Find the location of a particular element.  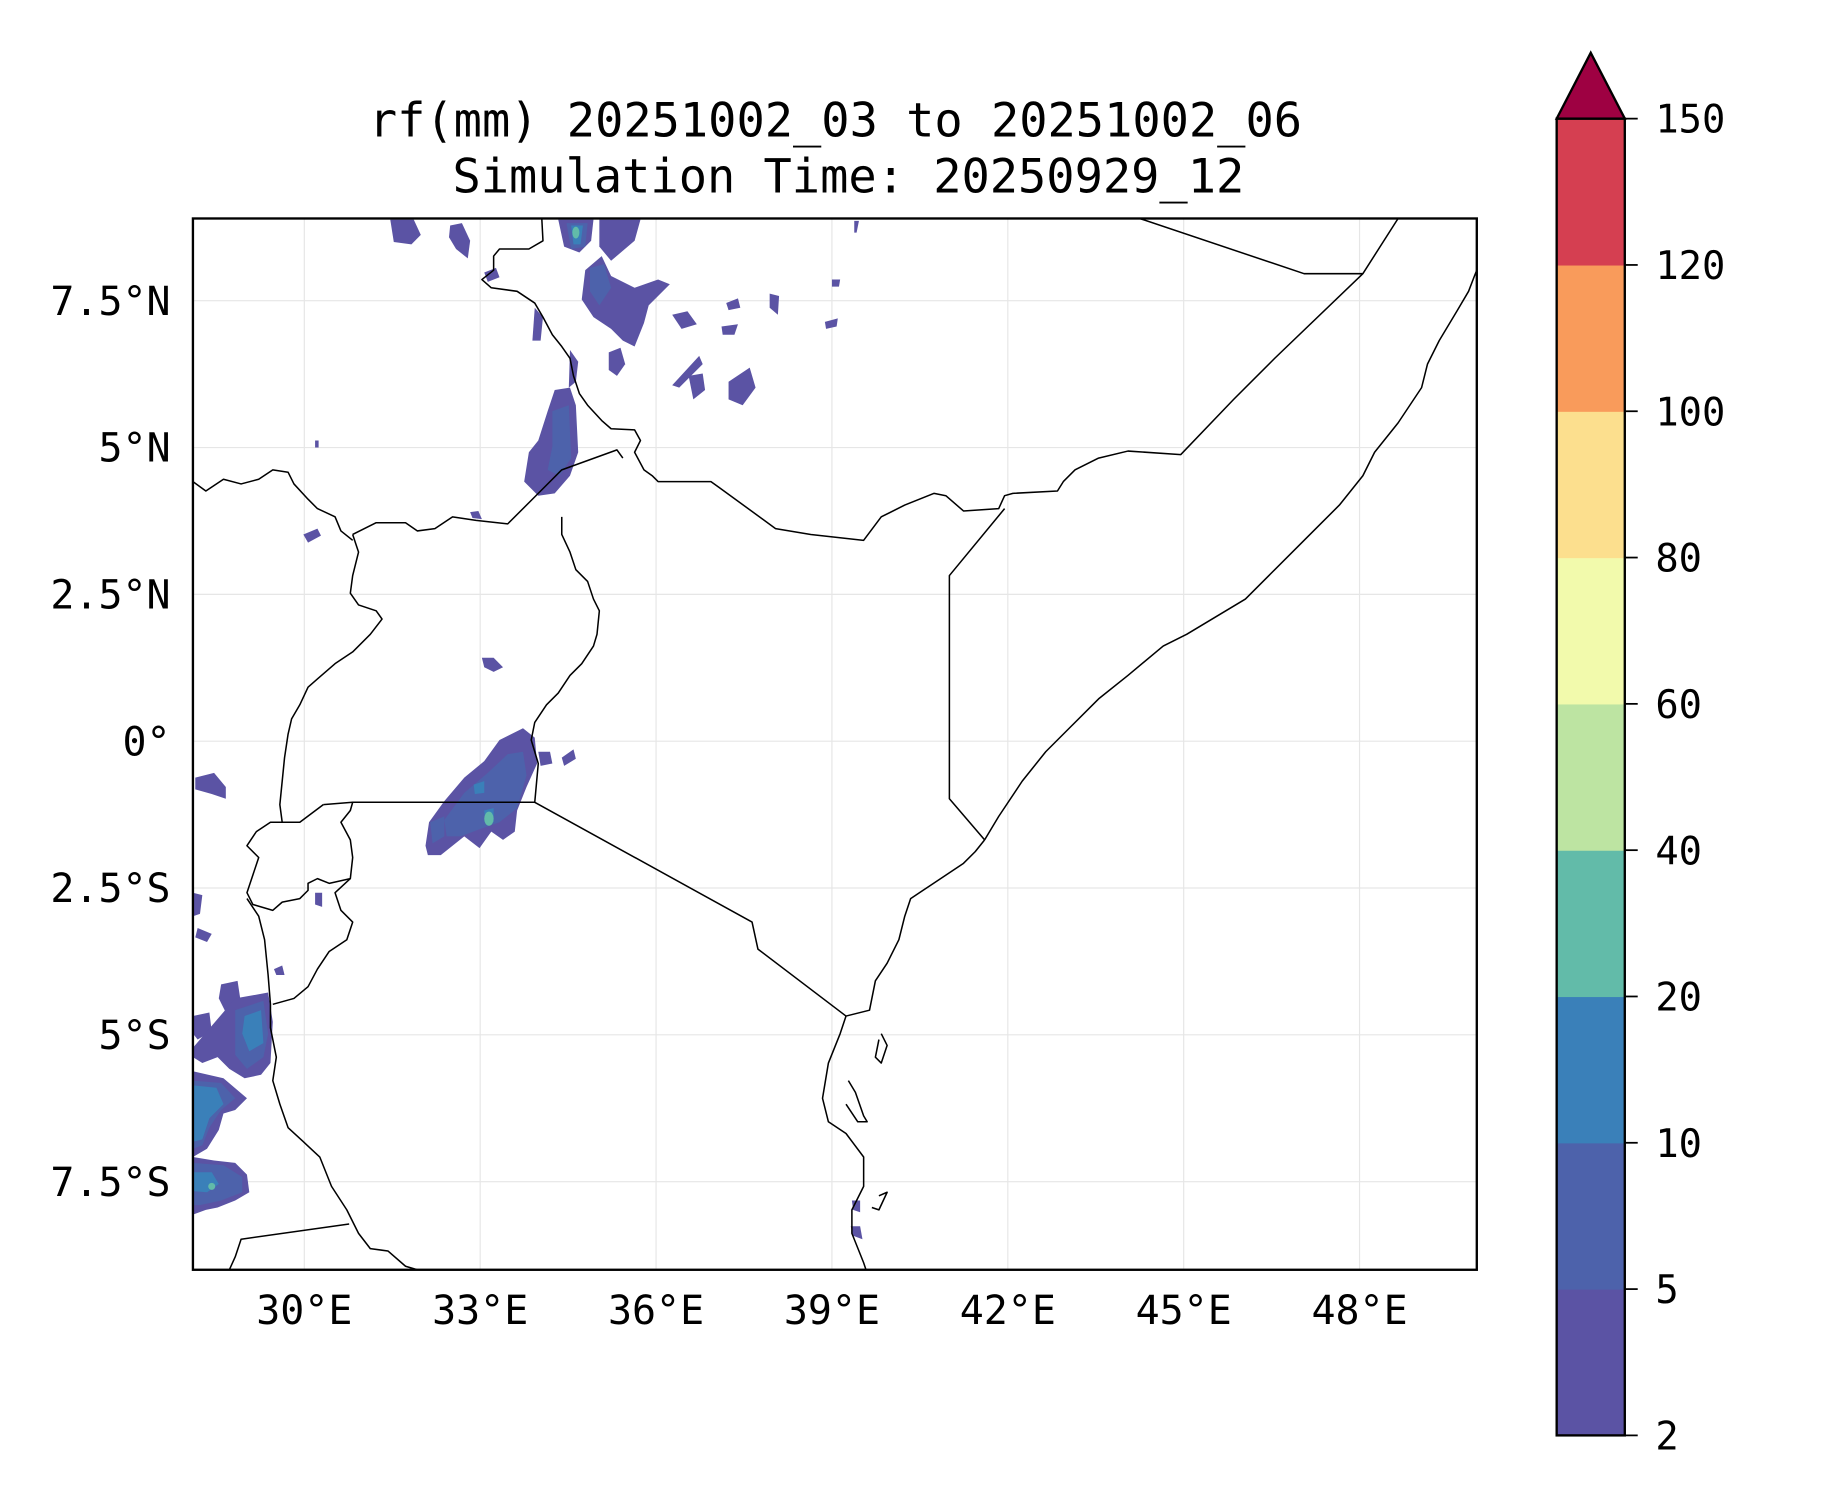

colorbar-frame is located at coordinates (1590, 777).